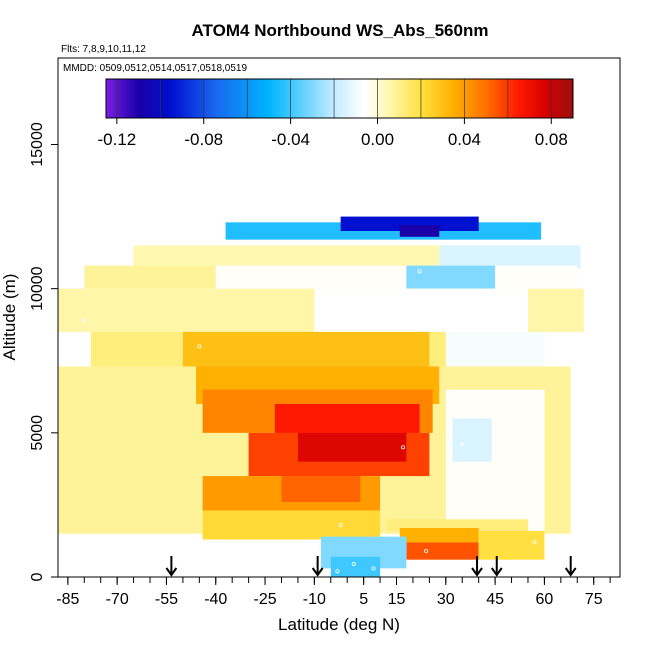 The height and width of the screenshot is (650, 650). I want to click on colorbar-tick-label: -0.08, so click(203, 139).